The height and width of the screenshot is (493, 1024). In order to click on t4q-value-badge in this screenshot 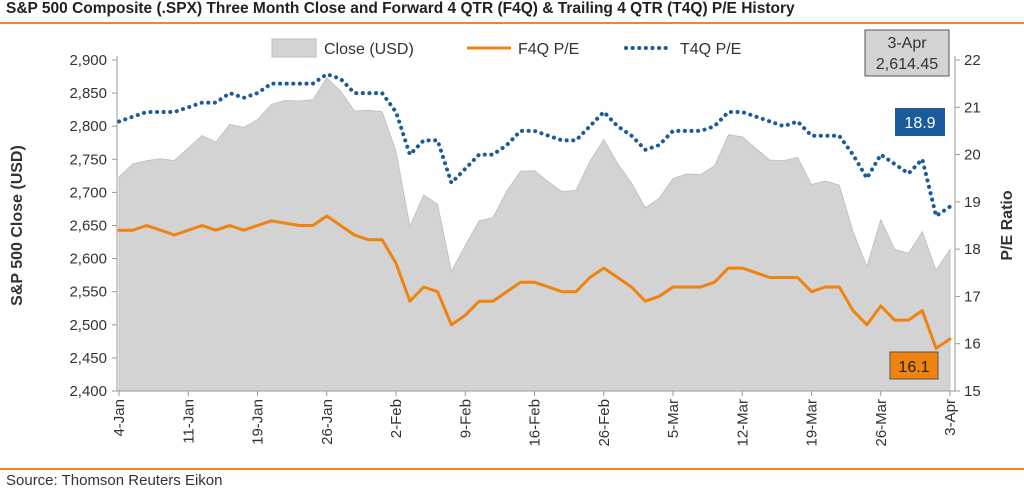, I will do `click(920, 122)`.